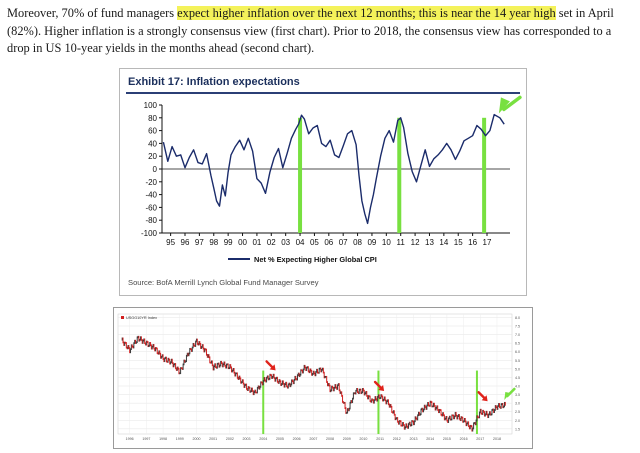 This screenshot has width=640, height=453. I want to click on x-tick-label: 95, so click(170, 242).